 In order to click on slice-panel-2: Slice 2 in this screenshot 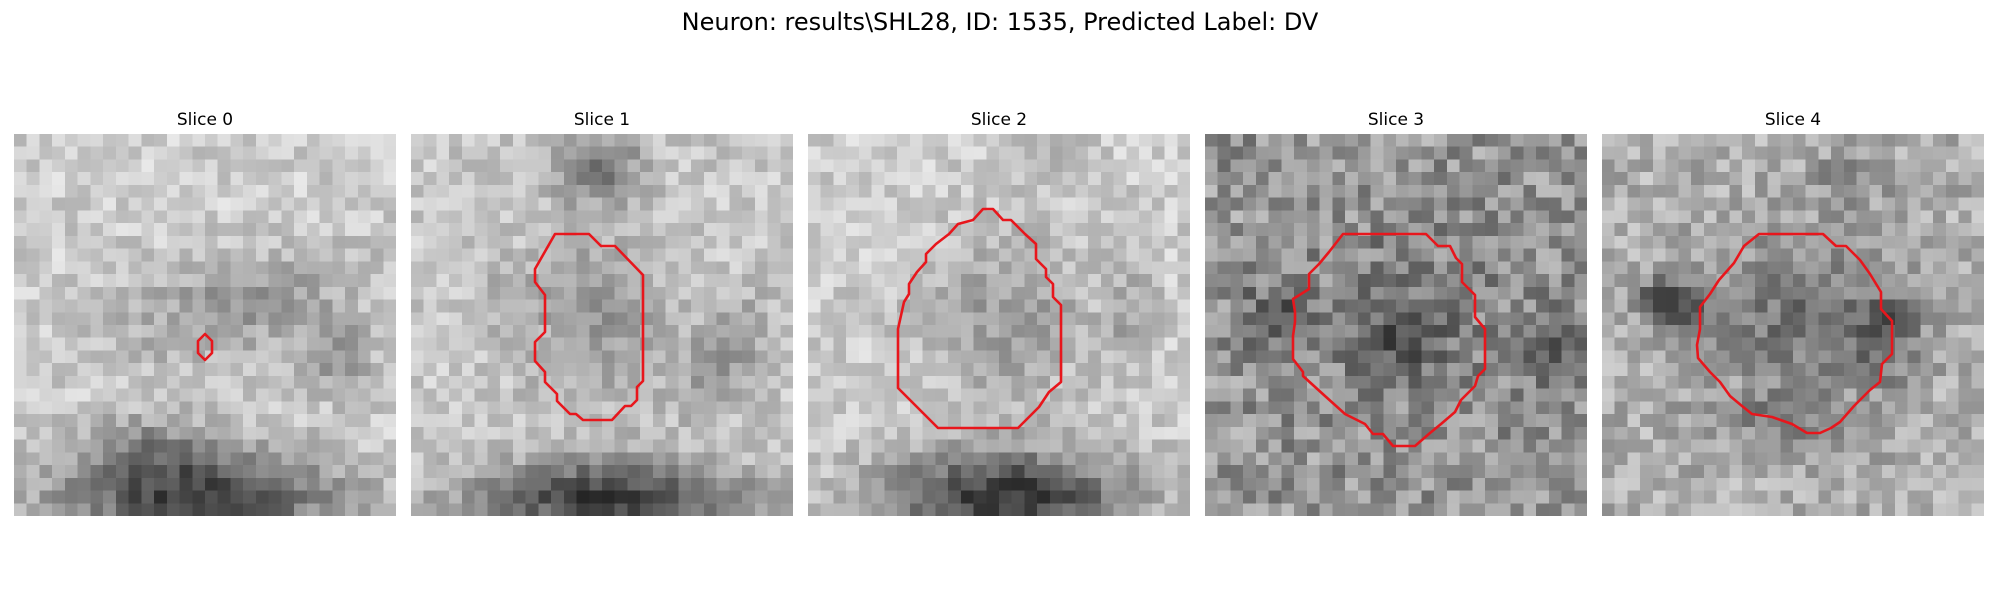, I will do `click(999, 312)`.